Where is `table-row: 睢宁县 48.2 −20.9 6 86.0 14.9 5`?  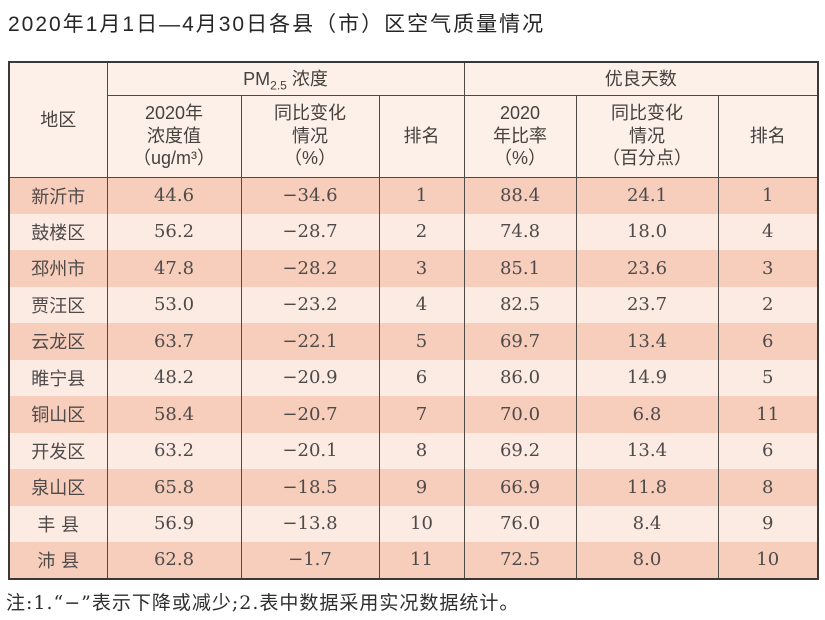 table-row: 睢宁县 48.2 −20.9 6 86.0 14.9 5 is located at coordinates (413, 377).